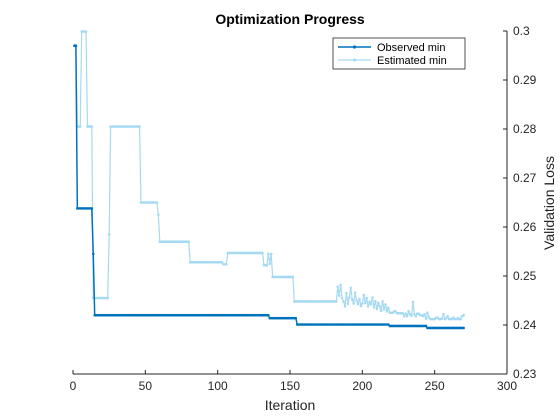  I want to click on x-tick-label: 0, so click(73, 386).